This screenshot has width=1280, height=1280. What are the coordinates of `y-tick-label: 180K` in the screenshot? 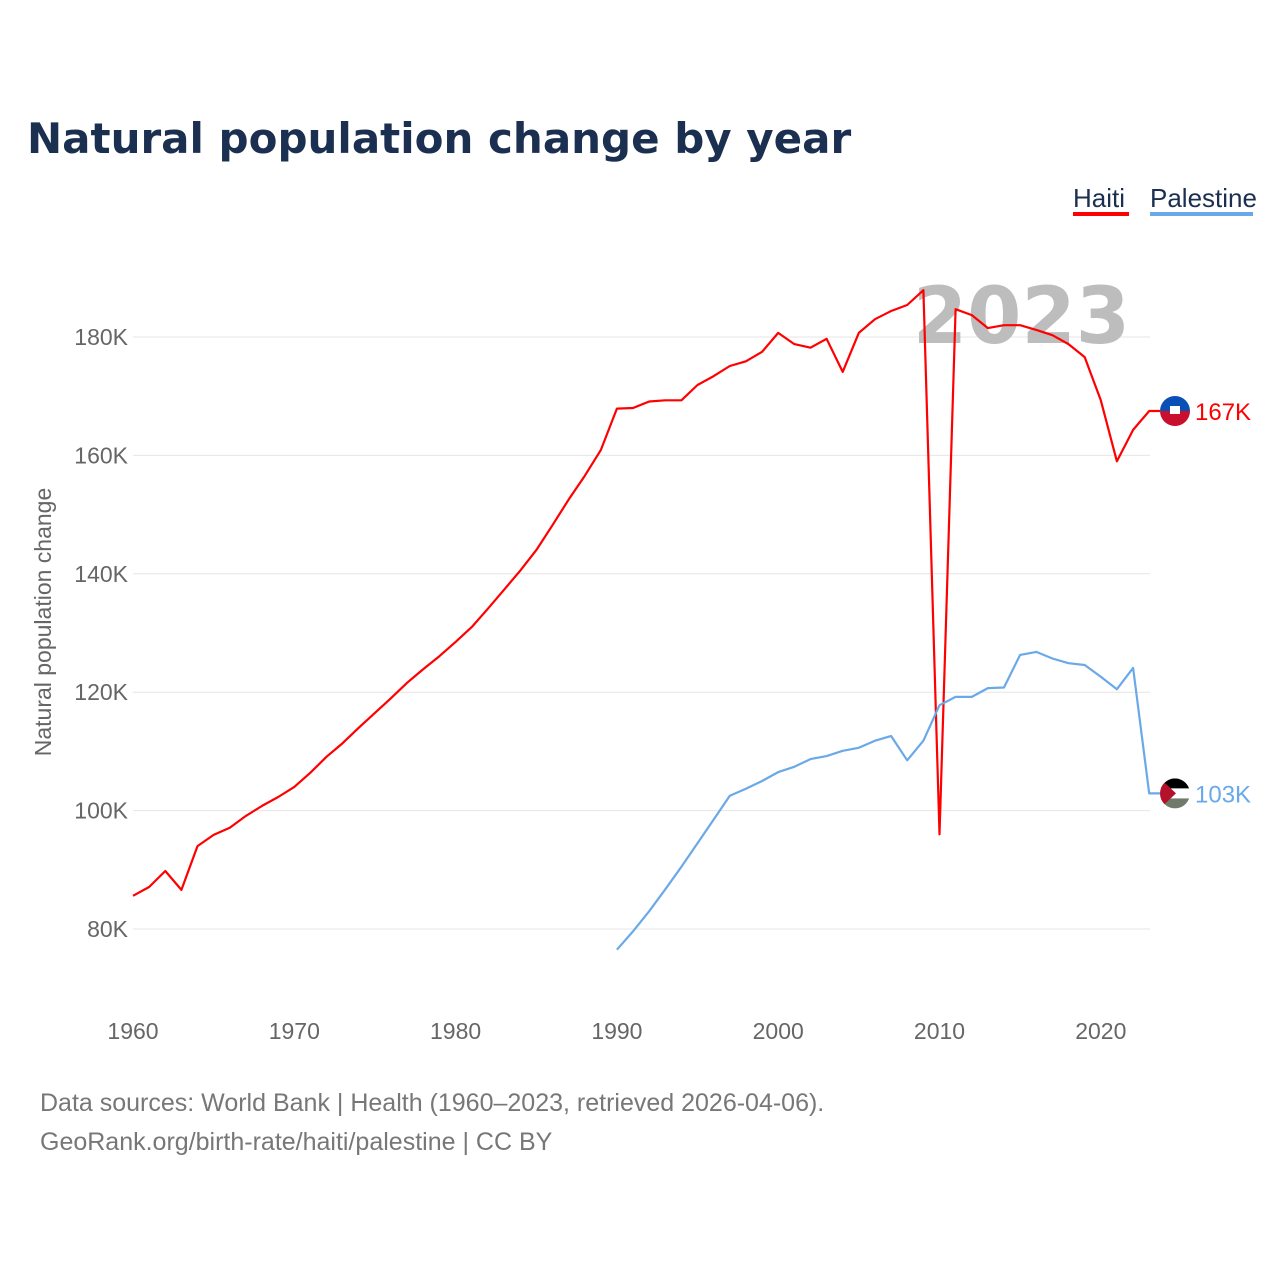 It's located at (101, 337).